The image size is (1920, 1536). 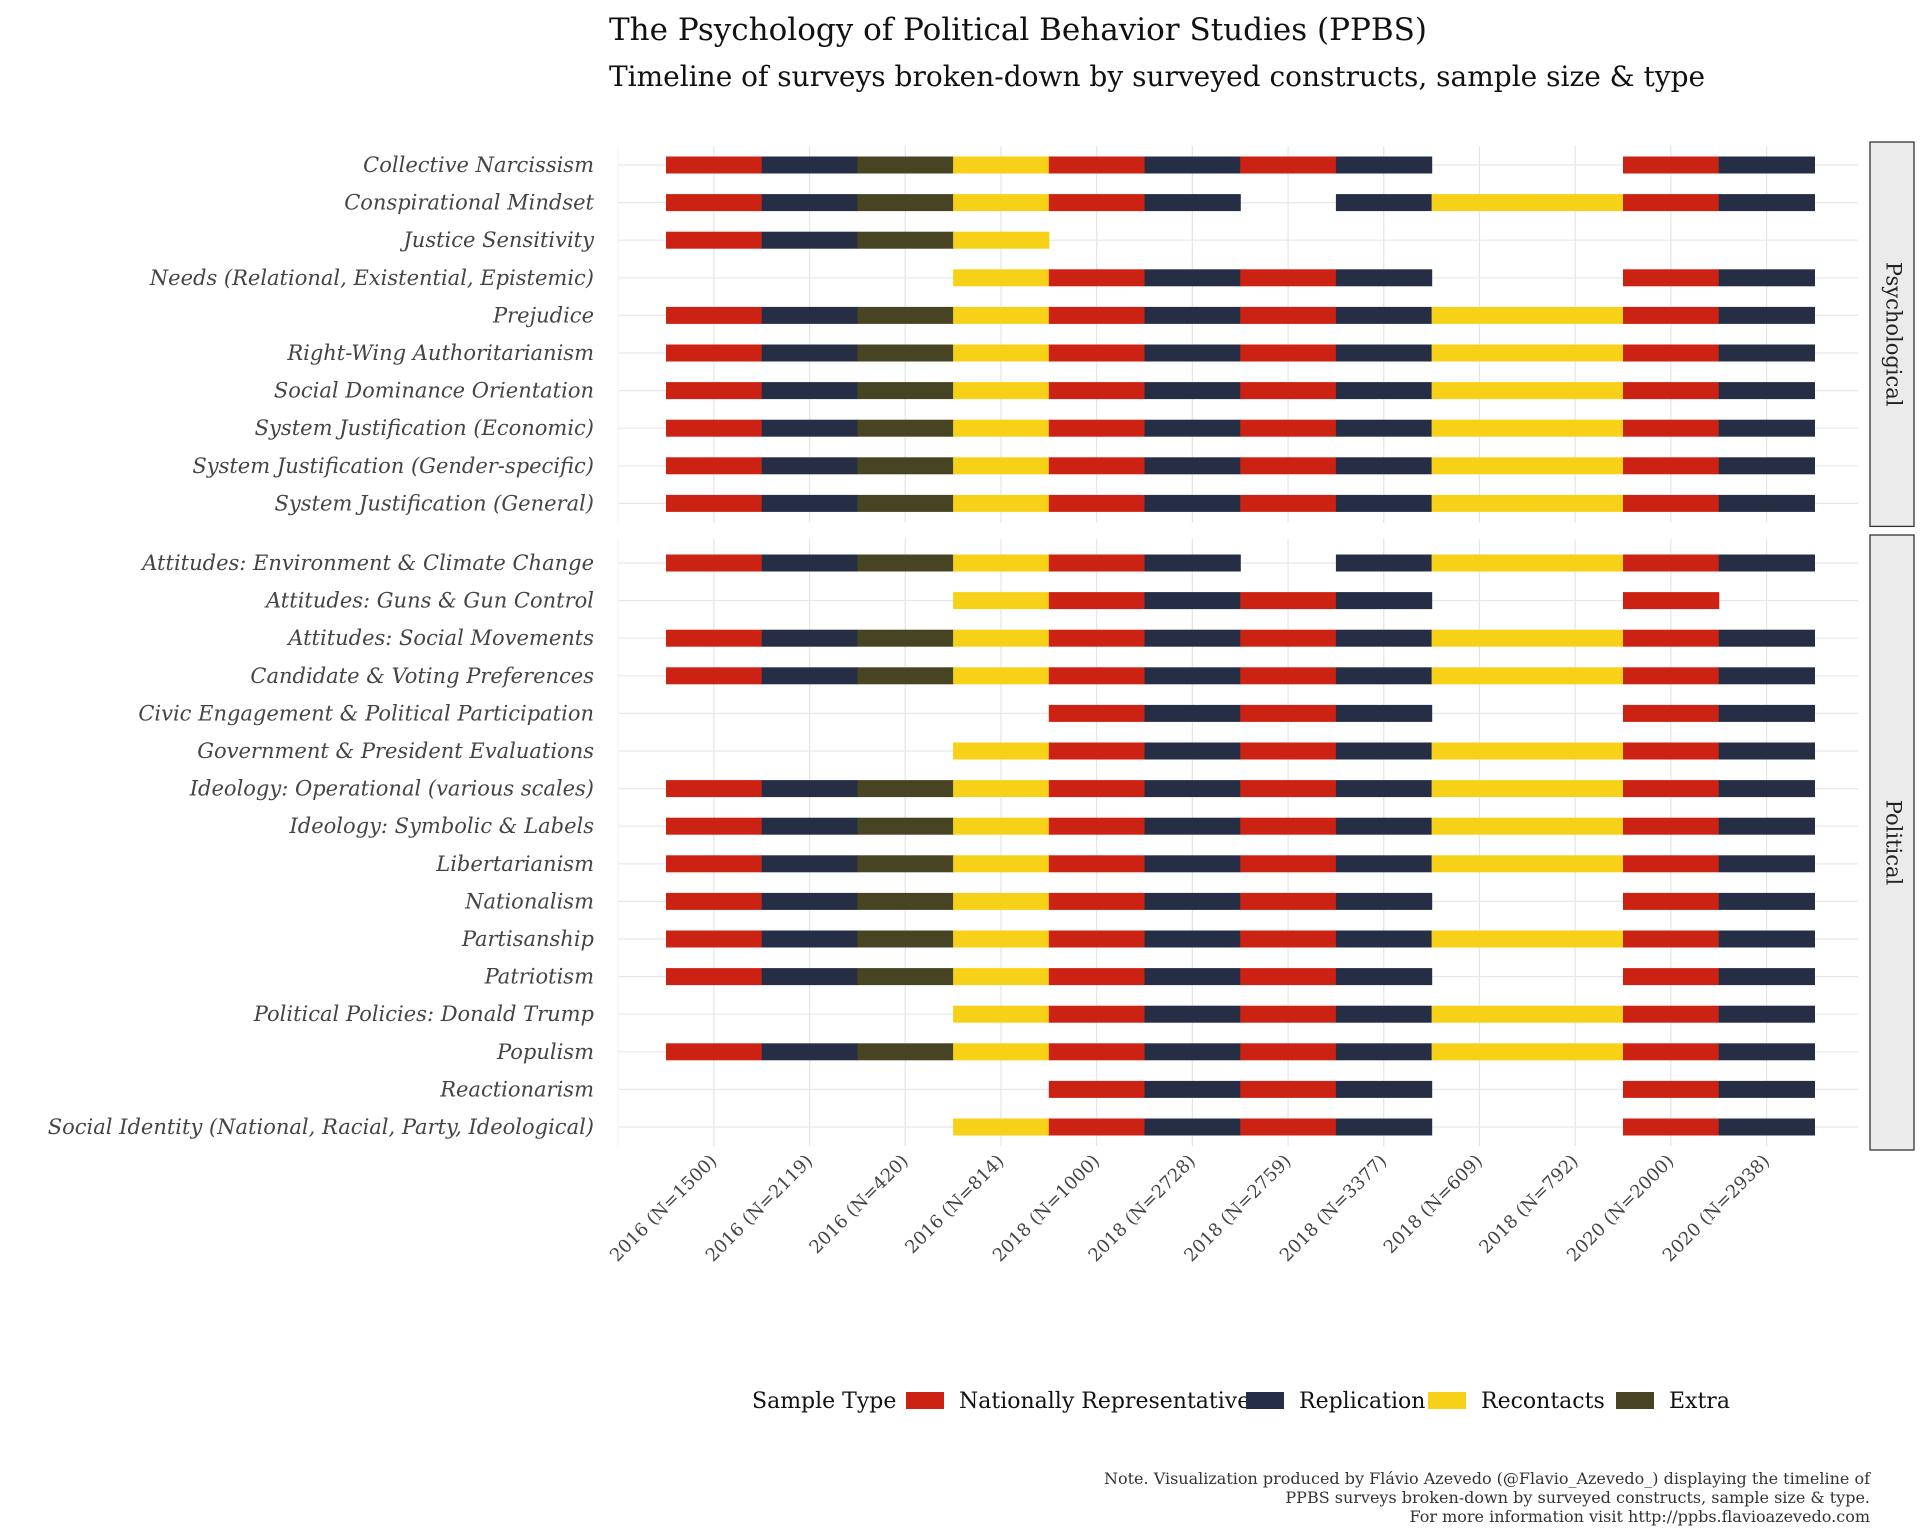 I want to click on row-label: Government & President Evaluations, so click(x=395, y=751).